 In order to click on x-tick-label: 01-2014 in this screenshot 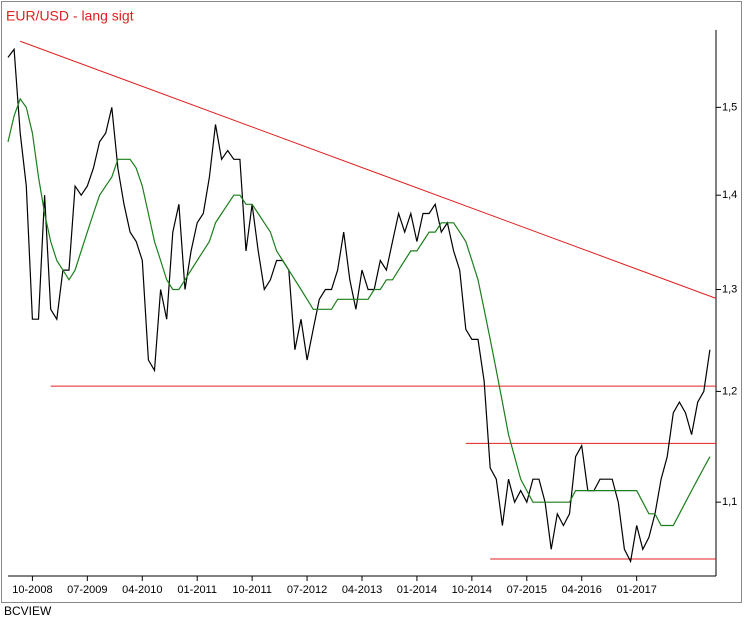, I will do `click(417, 590)`.